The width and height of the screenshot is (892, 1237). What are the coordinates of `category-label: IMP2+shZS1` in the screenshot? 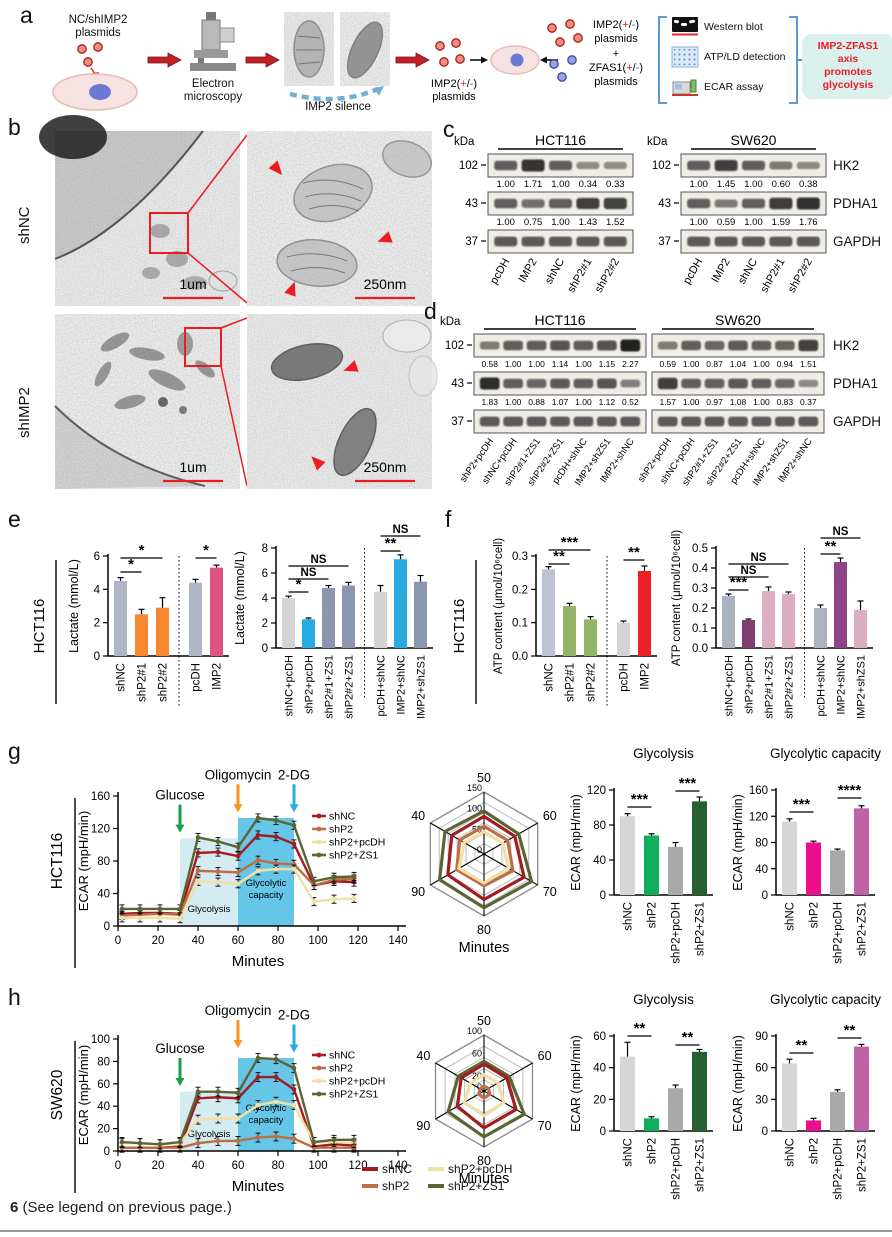 It's located at (422, 687).